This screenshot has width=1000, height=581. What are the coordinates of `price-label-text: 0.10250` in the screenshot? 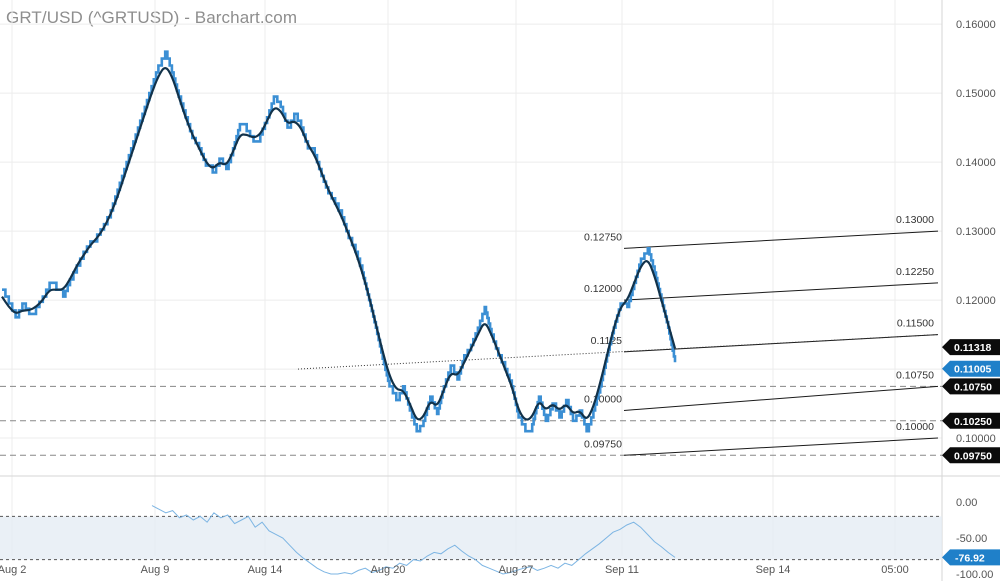 It's located at (973, 422).